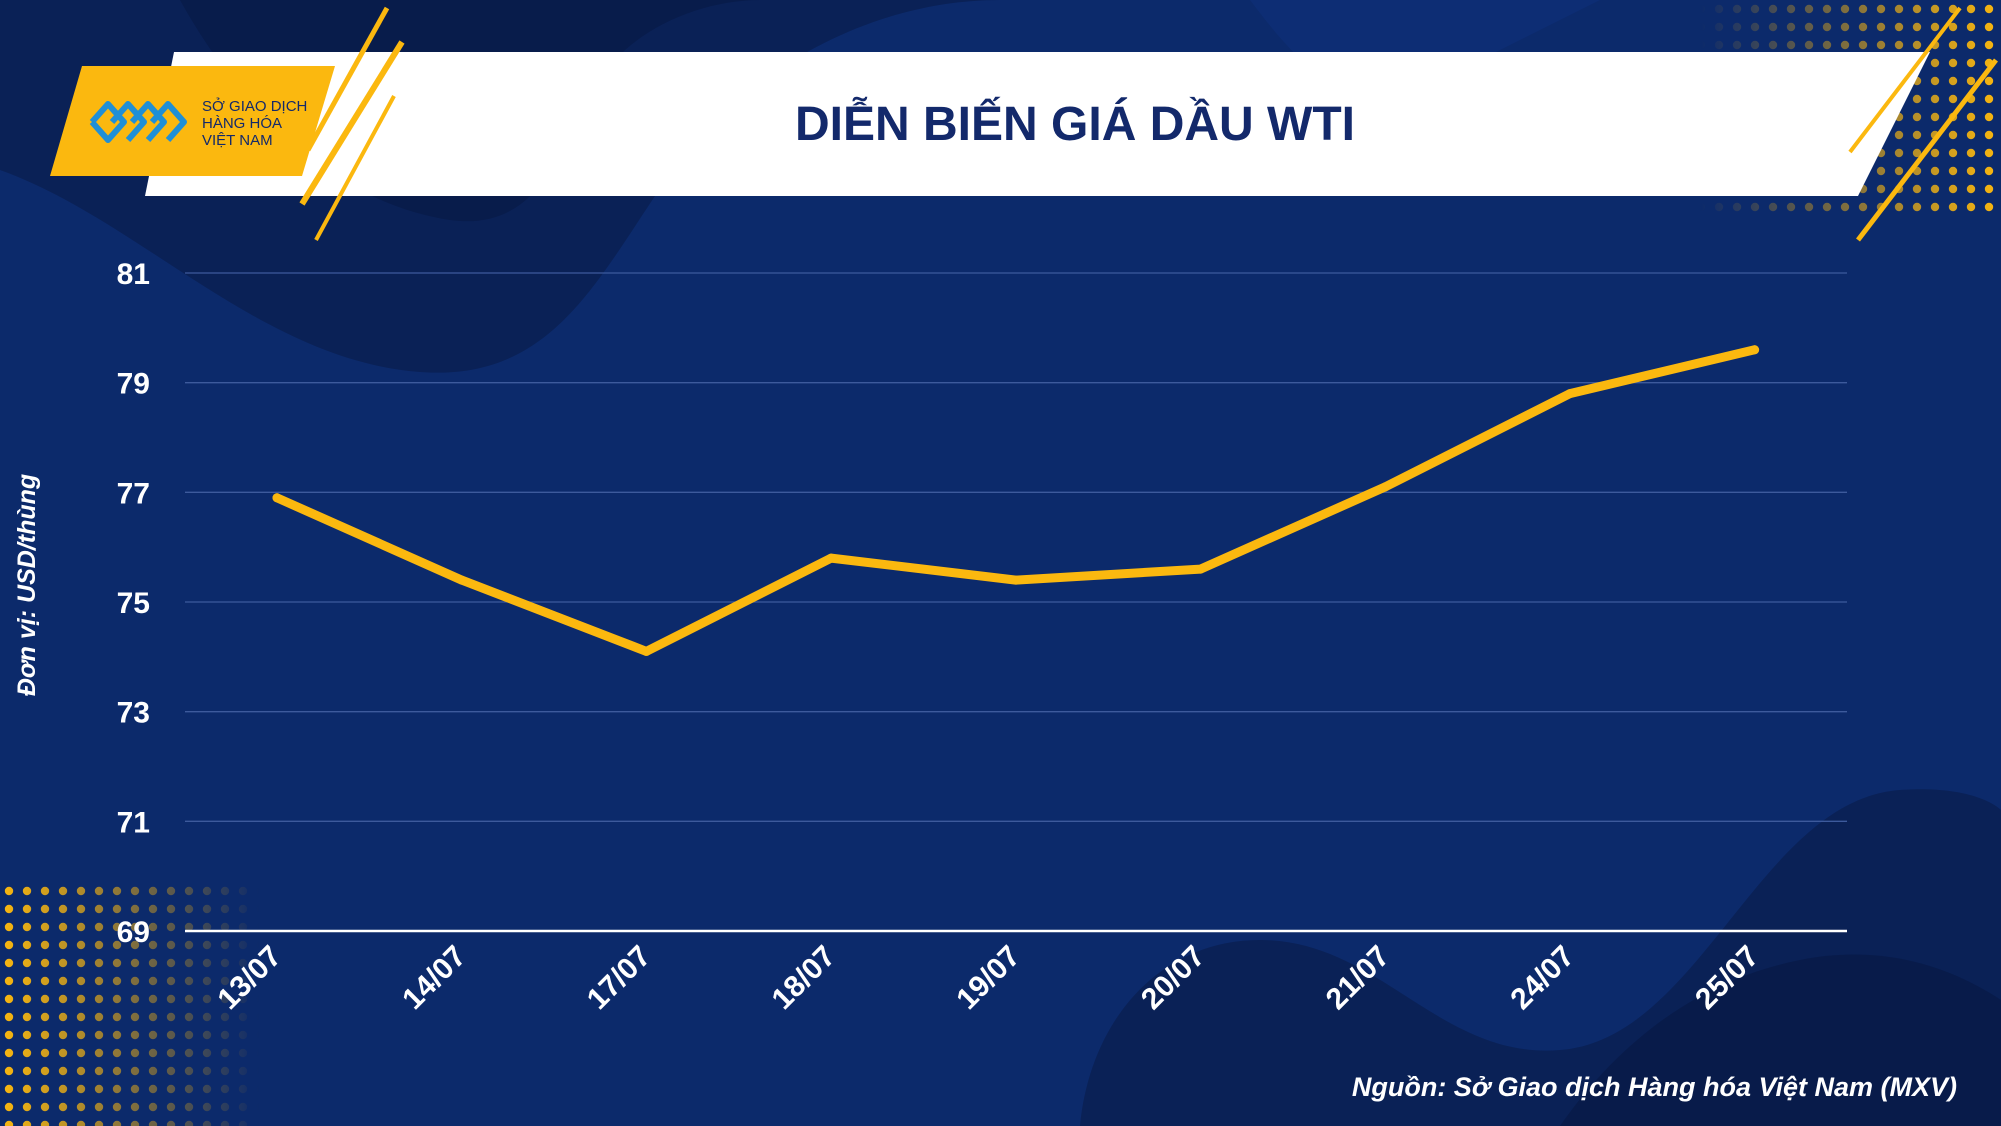 Image resolution: width=2001 pixels, height=1126 pixels. Describe the element at coordinates (242, 123) in the screenshot. I see `logo-text-line2: HÀNG HÓA` at that location.